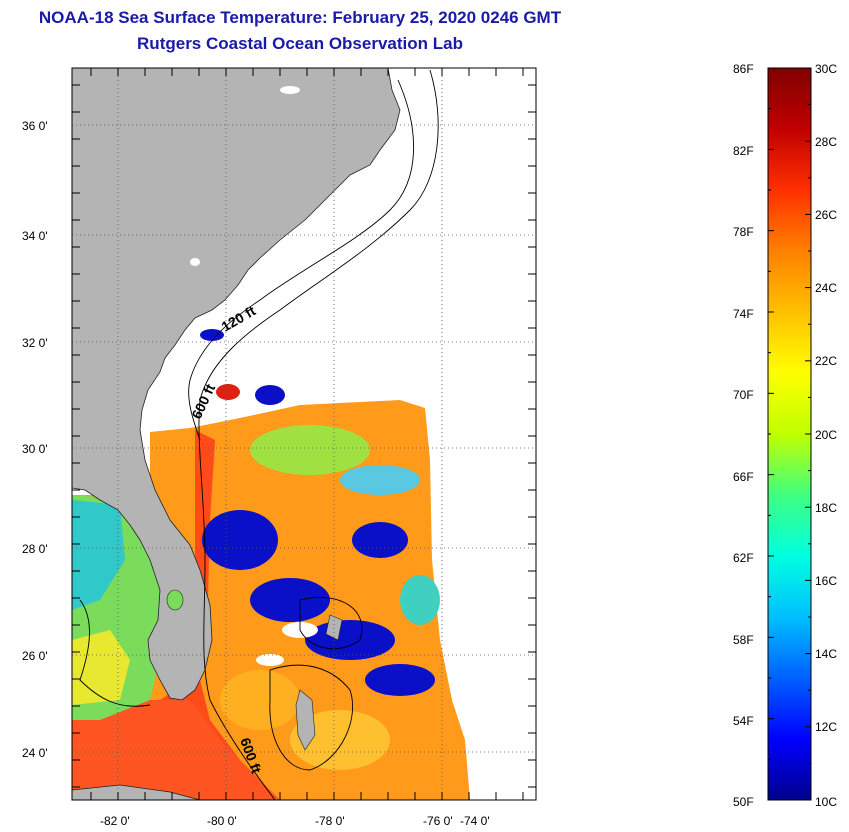 This screenshot has height=832, width=849. Describe the element at coordinates (228, 392) in the screenshot. I see `warm-spot` at that location.